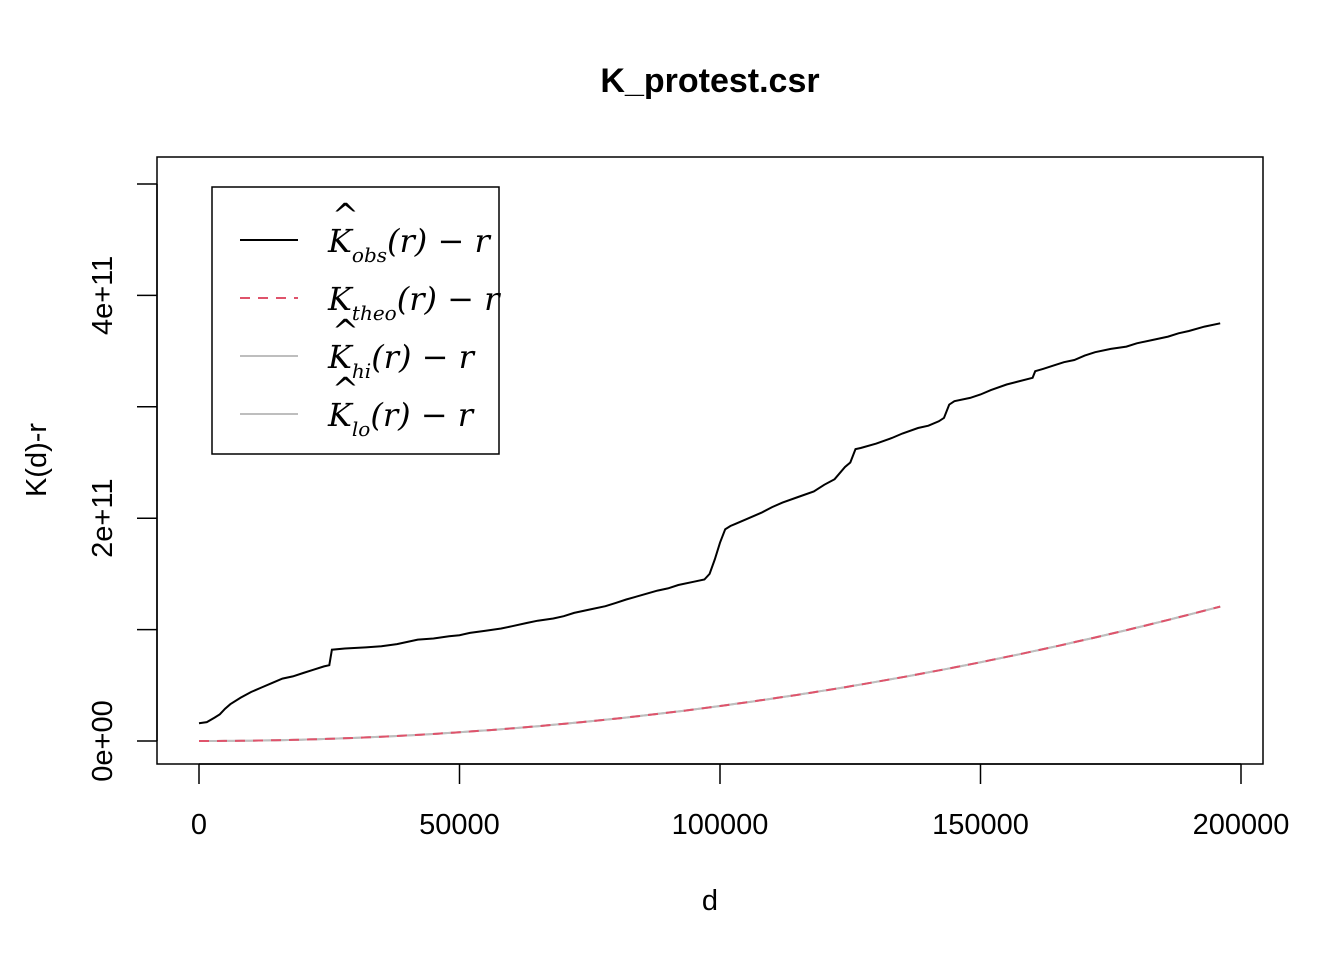 This screenshot has width=1344, height=960. I want to click on series-line-hi, so click(710, 673).